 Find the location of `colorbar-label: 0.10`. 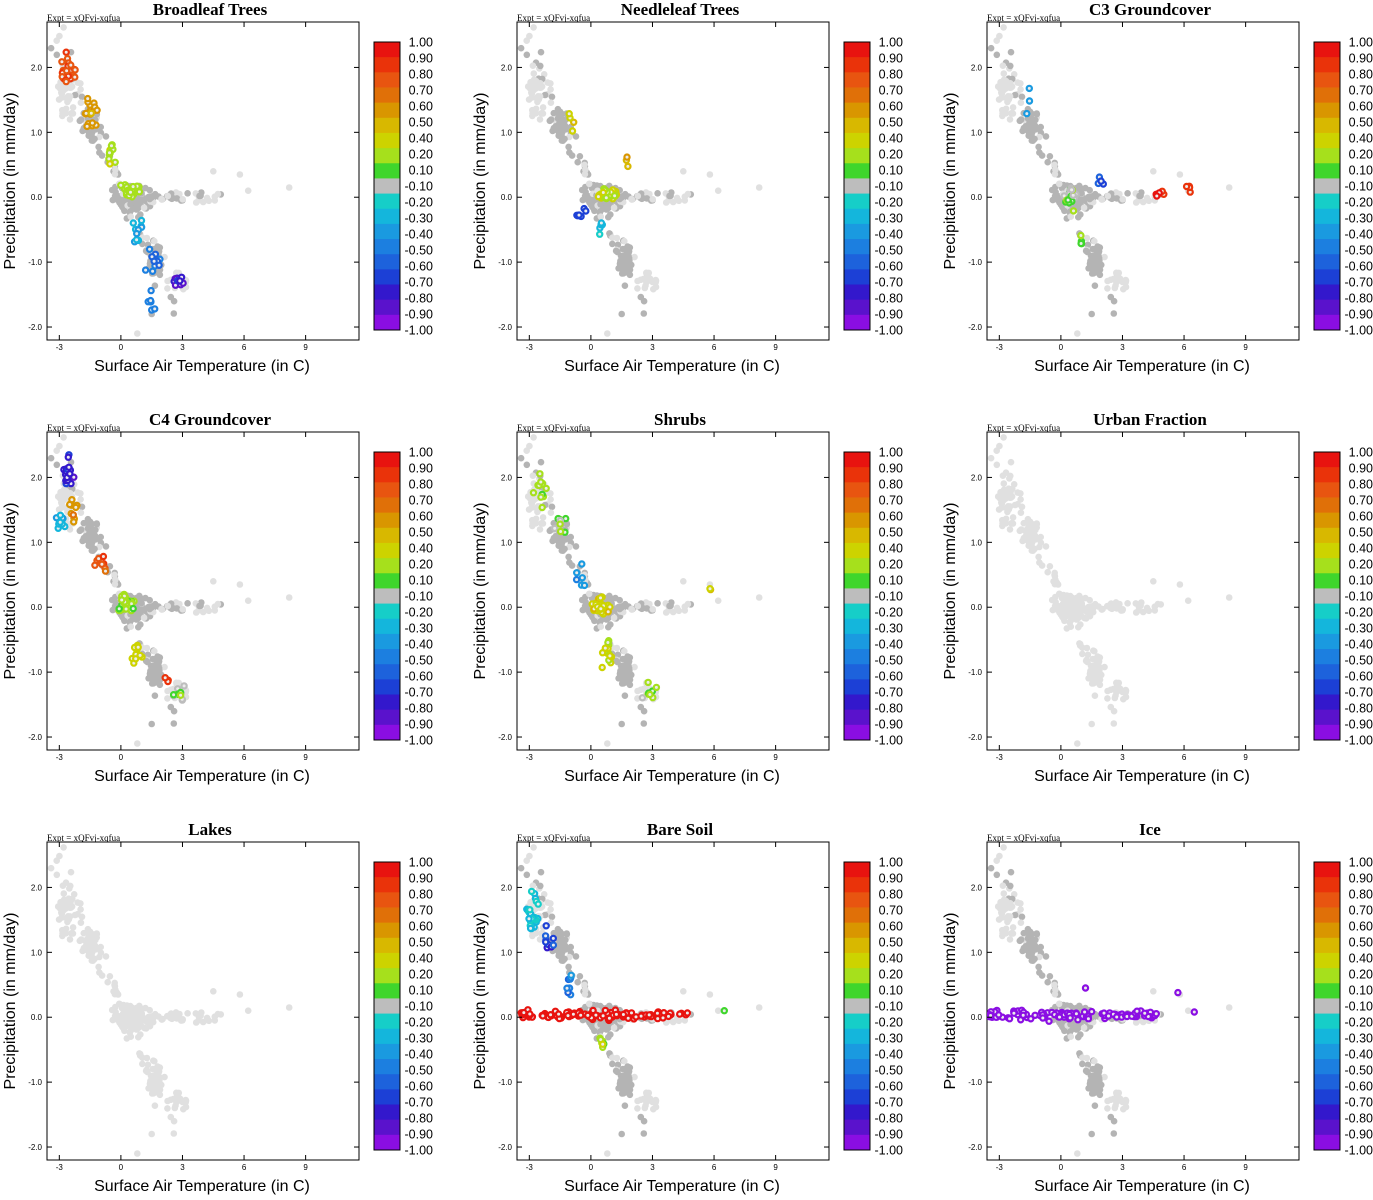

colorbar-label: 0.10 is located at coordinates (891, 991).